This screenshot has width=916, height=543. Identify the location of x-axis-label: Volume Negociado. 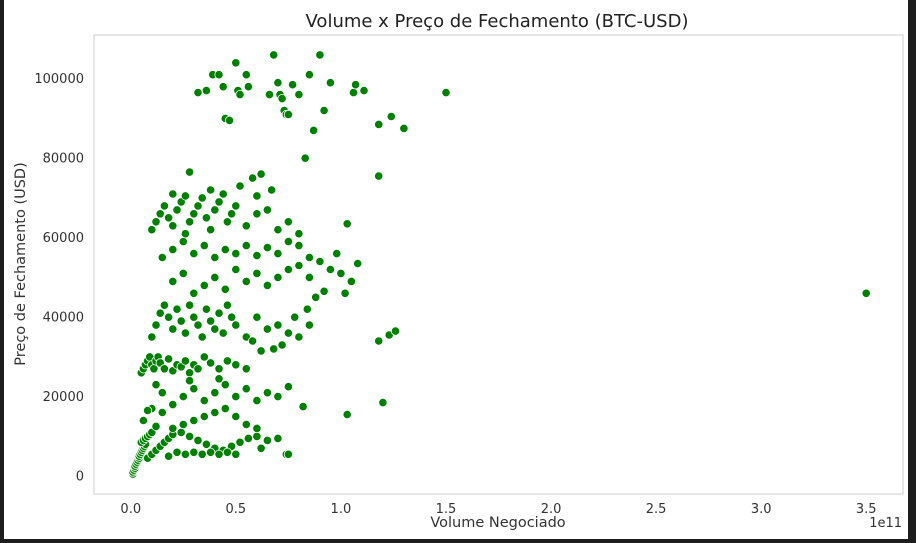
(497, 523).